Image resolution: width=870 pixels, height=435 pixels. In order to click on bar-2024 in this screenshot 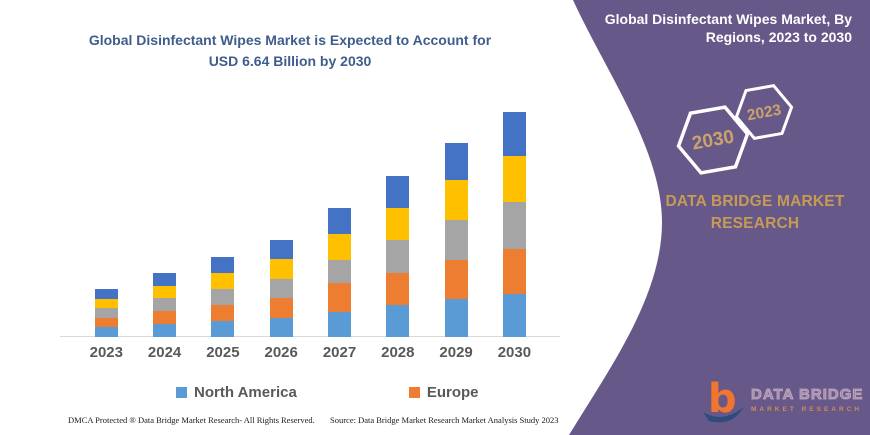, I will do `click(165, 304)`.